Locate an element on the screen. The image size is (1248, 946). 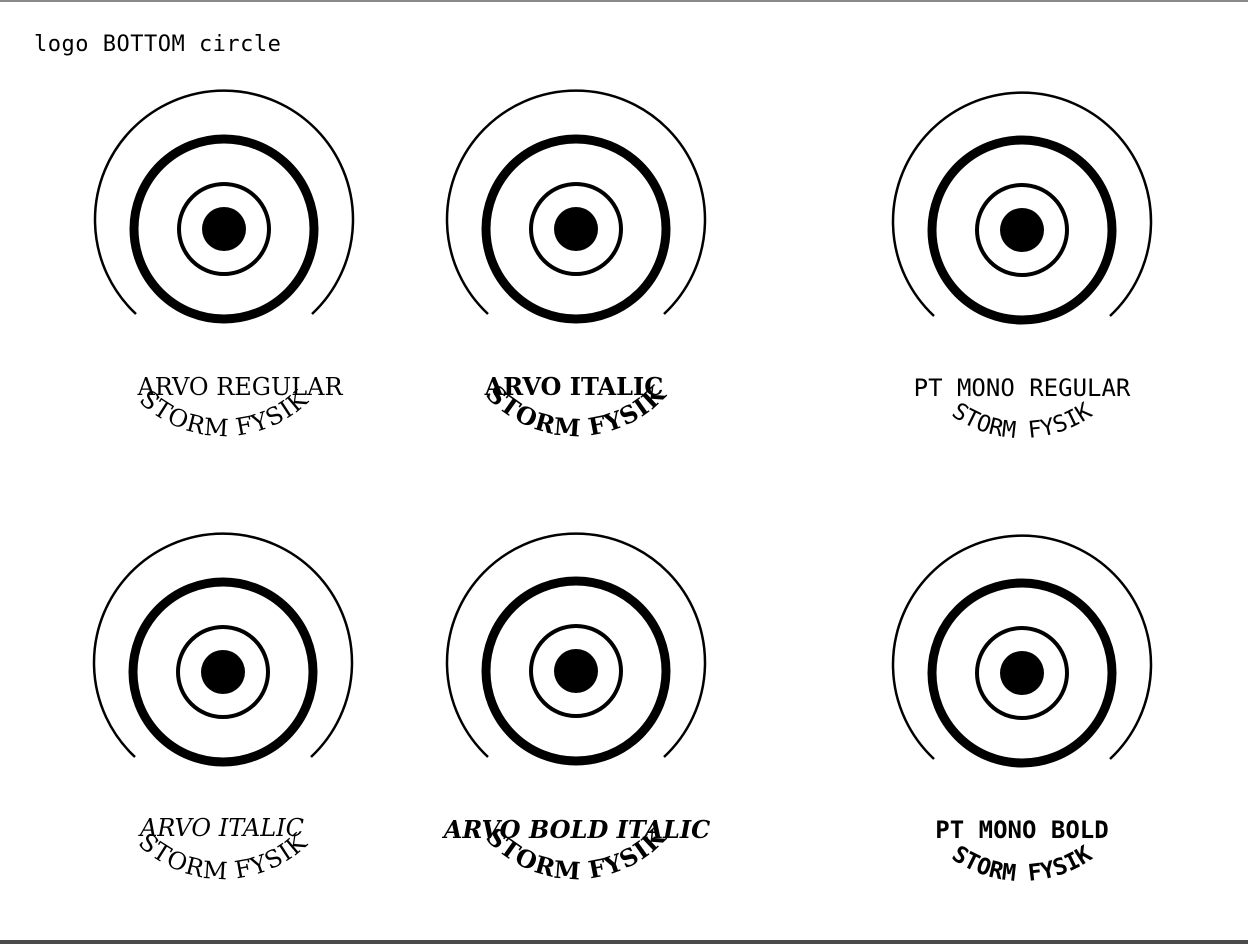
logo-caption: PT MONO REGULAR is located at coordinates (1022, 388).